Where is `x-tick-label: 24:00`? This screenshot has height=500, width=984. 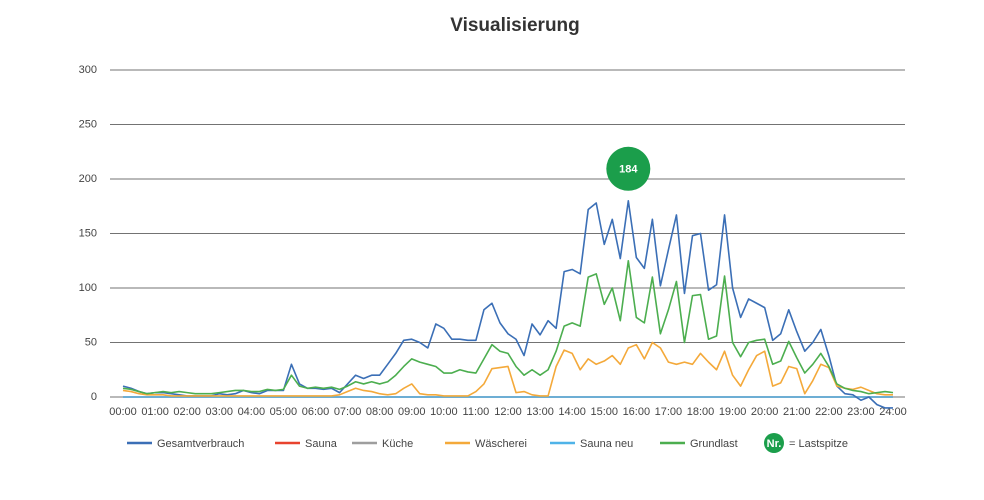
x-tick-label: 24:00 is located at coordinates (893, 412).